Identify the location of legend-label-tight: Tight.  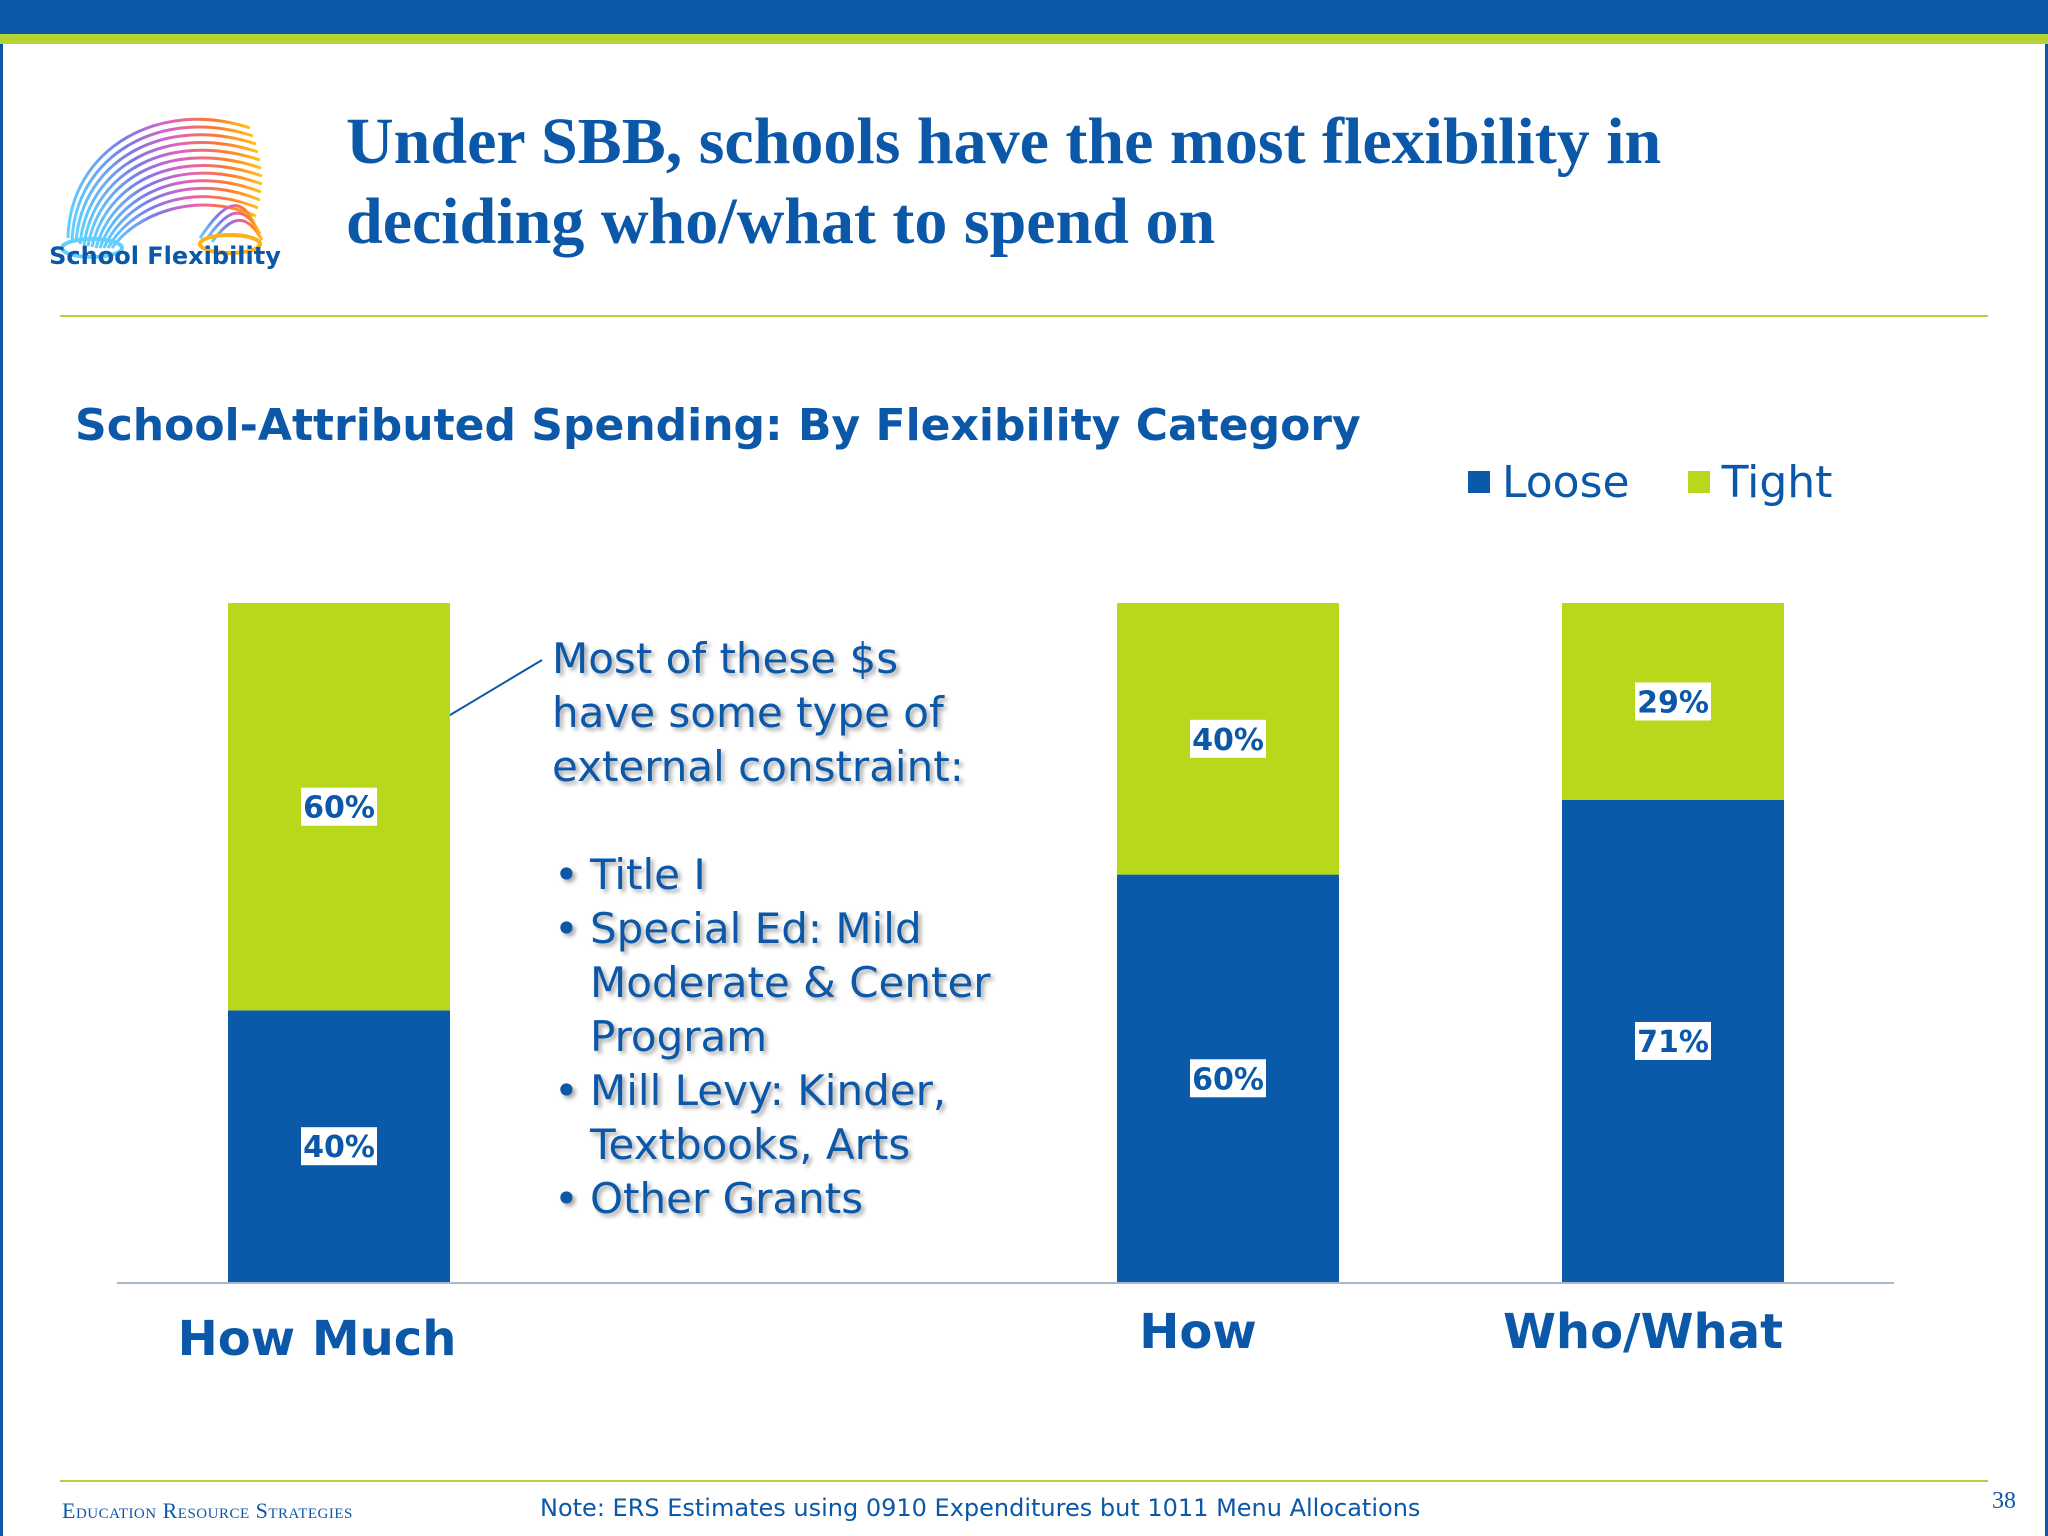
(1777, 482).